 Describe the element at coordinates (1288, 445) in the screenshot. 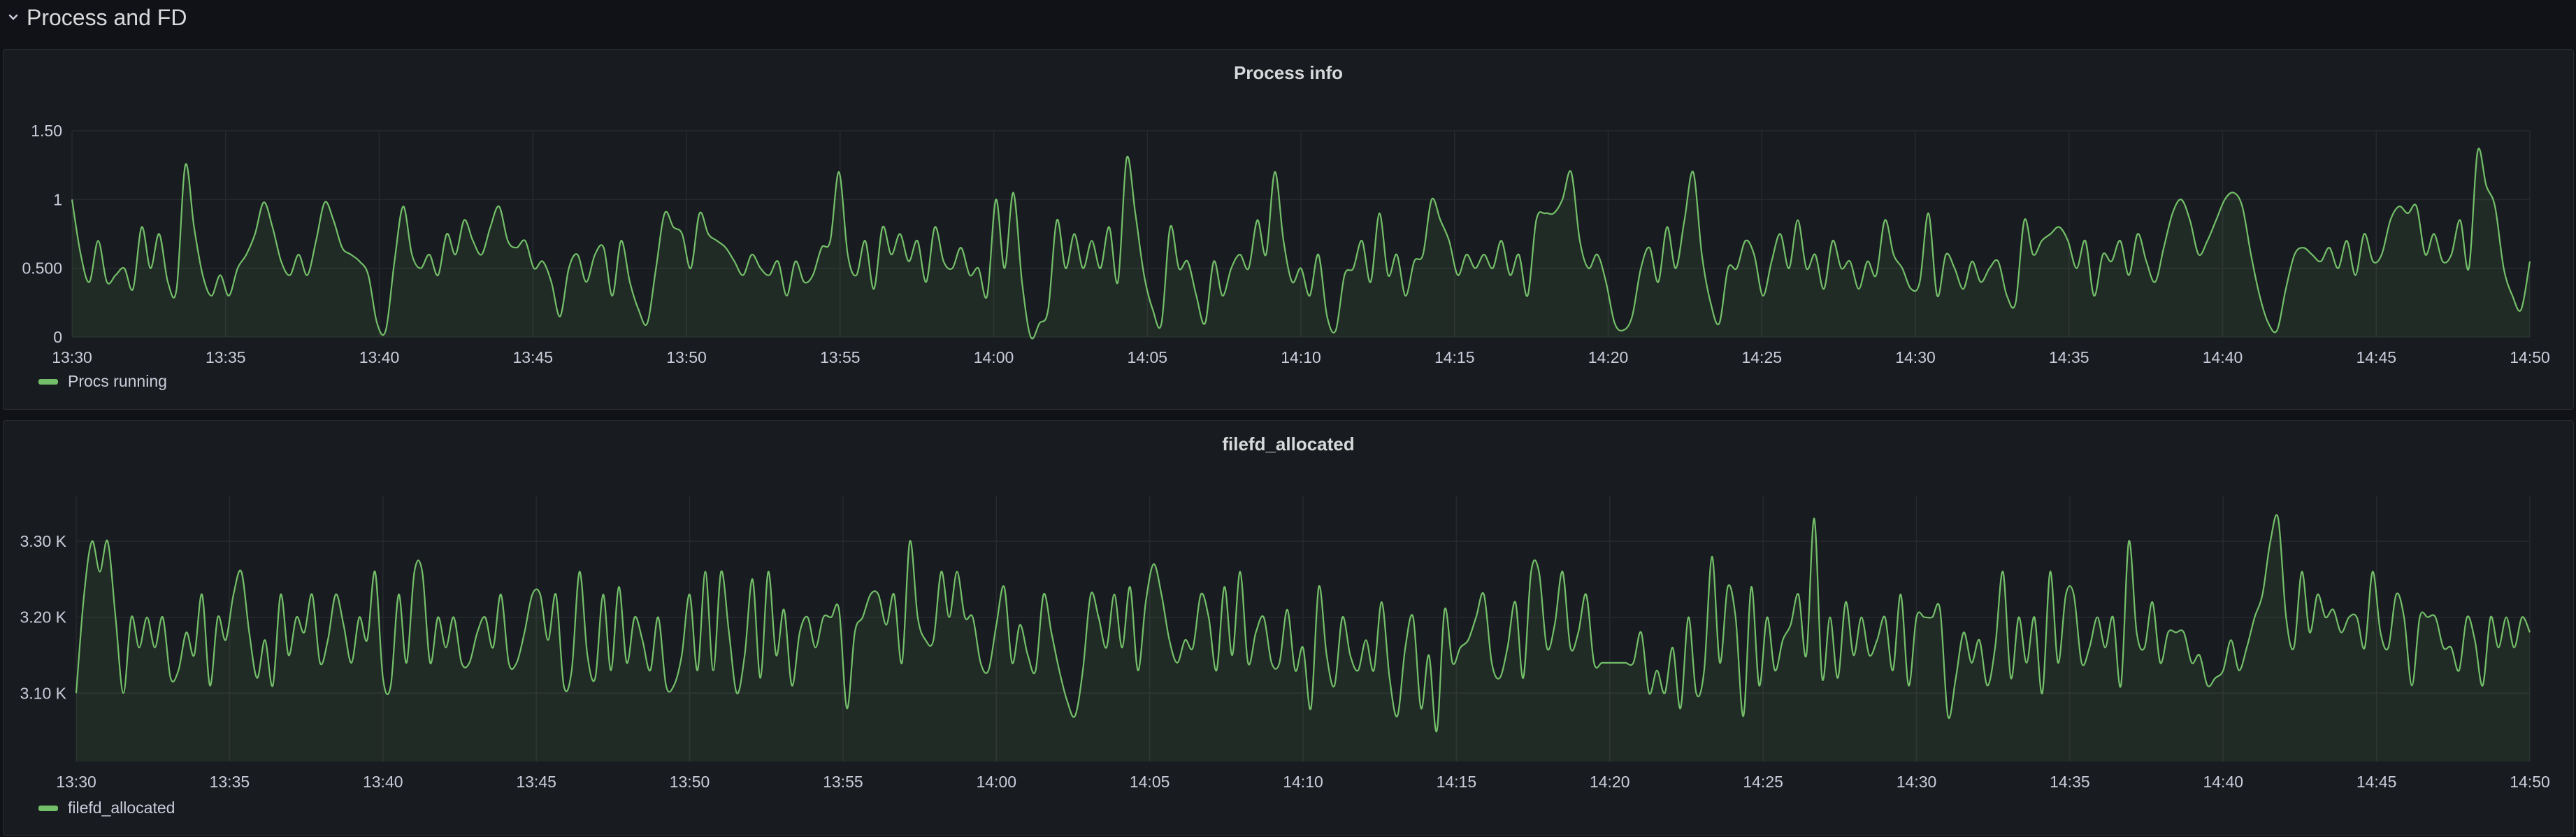

I see `panel-title: filefd_allocated` at that location.